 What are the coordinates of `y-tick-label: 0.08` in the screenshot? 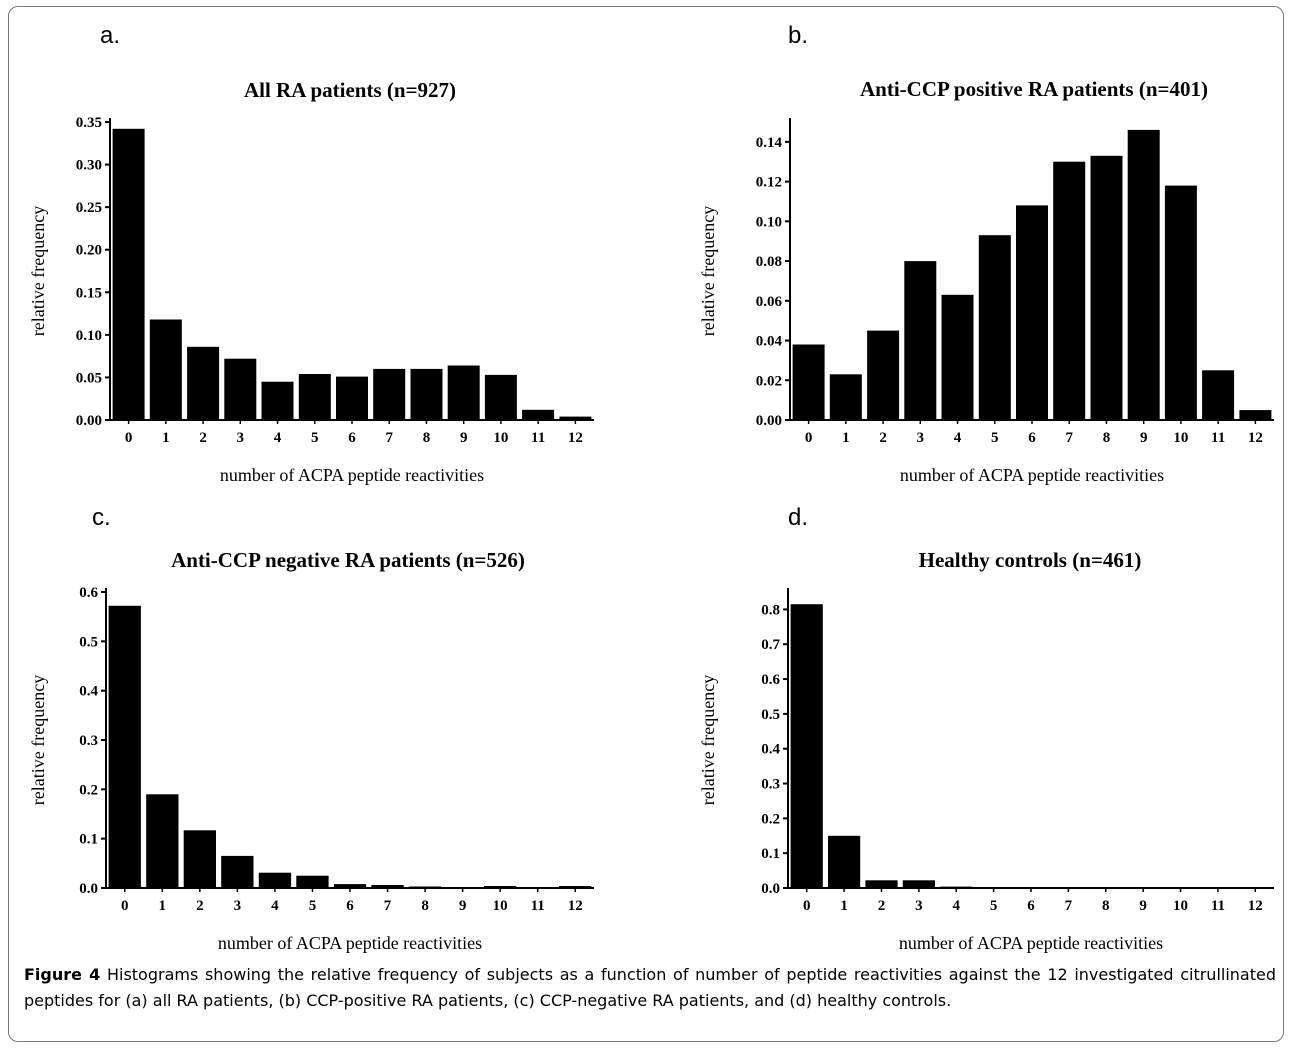 It's located at (769, 262).